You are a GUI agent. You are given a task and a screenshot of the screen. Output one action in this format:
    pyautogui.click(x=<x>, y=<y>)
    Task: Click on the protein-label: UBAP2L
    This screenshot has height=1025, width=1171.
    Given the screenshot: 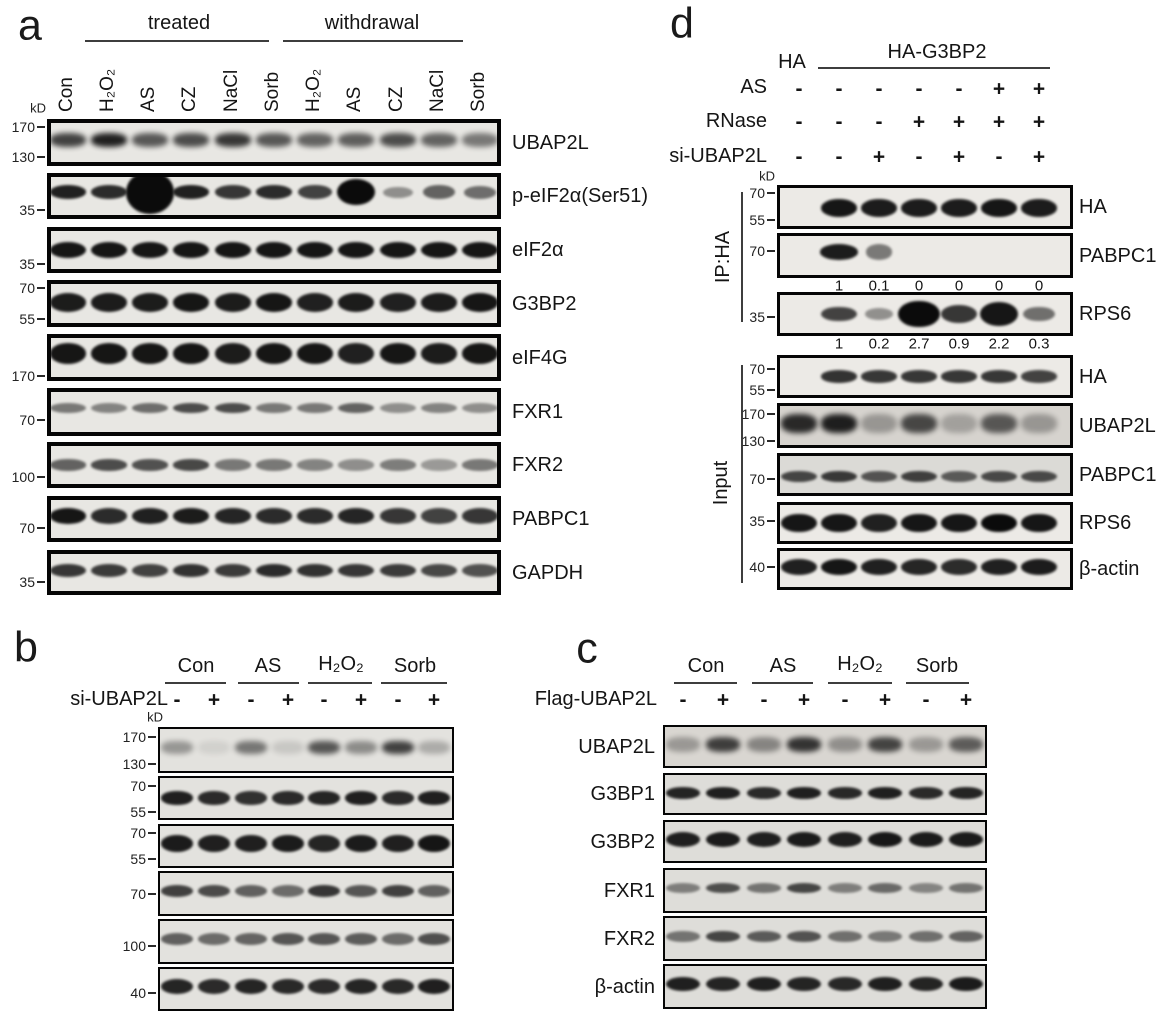 What is the action you would take?
    pyautogui.click(x=616, y=746)
    